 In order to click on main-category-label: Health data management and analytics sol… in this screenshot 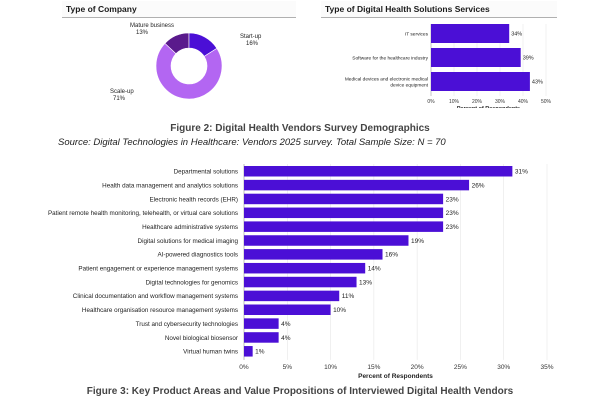, I will do `click(170, 185)`.